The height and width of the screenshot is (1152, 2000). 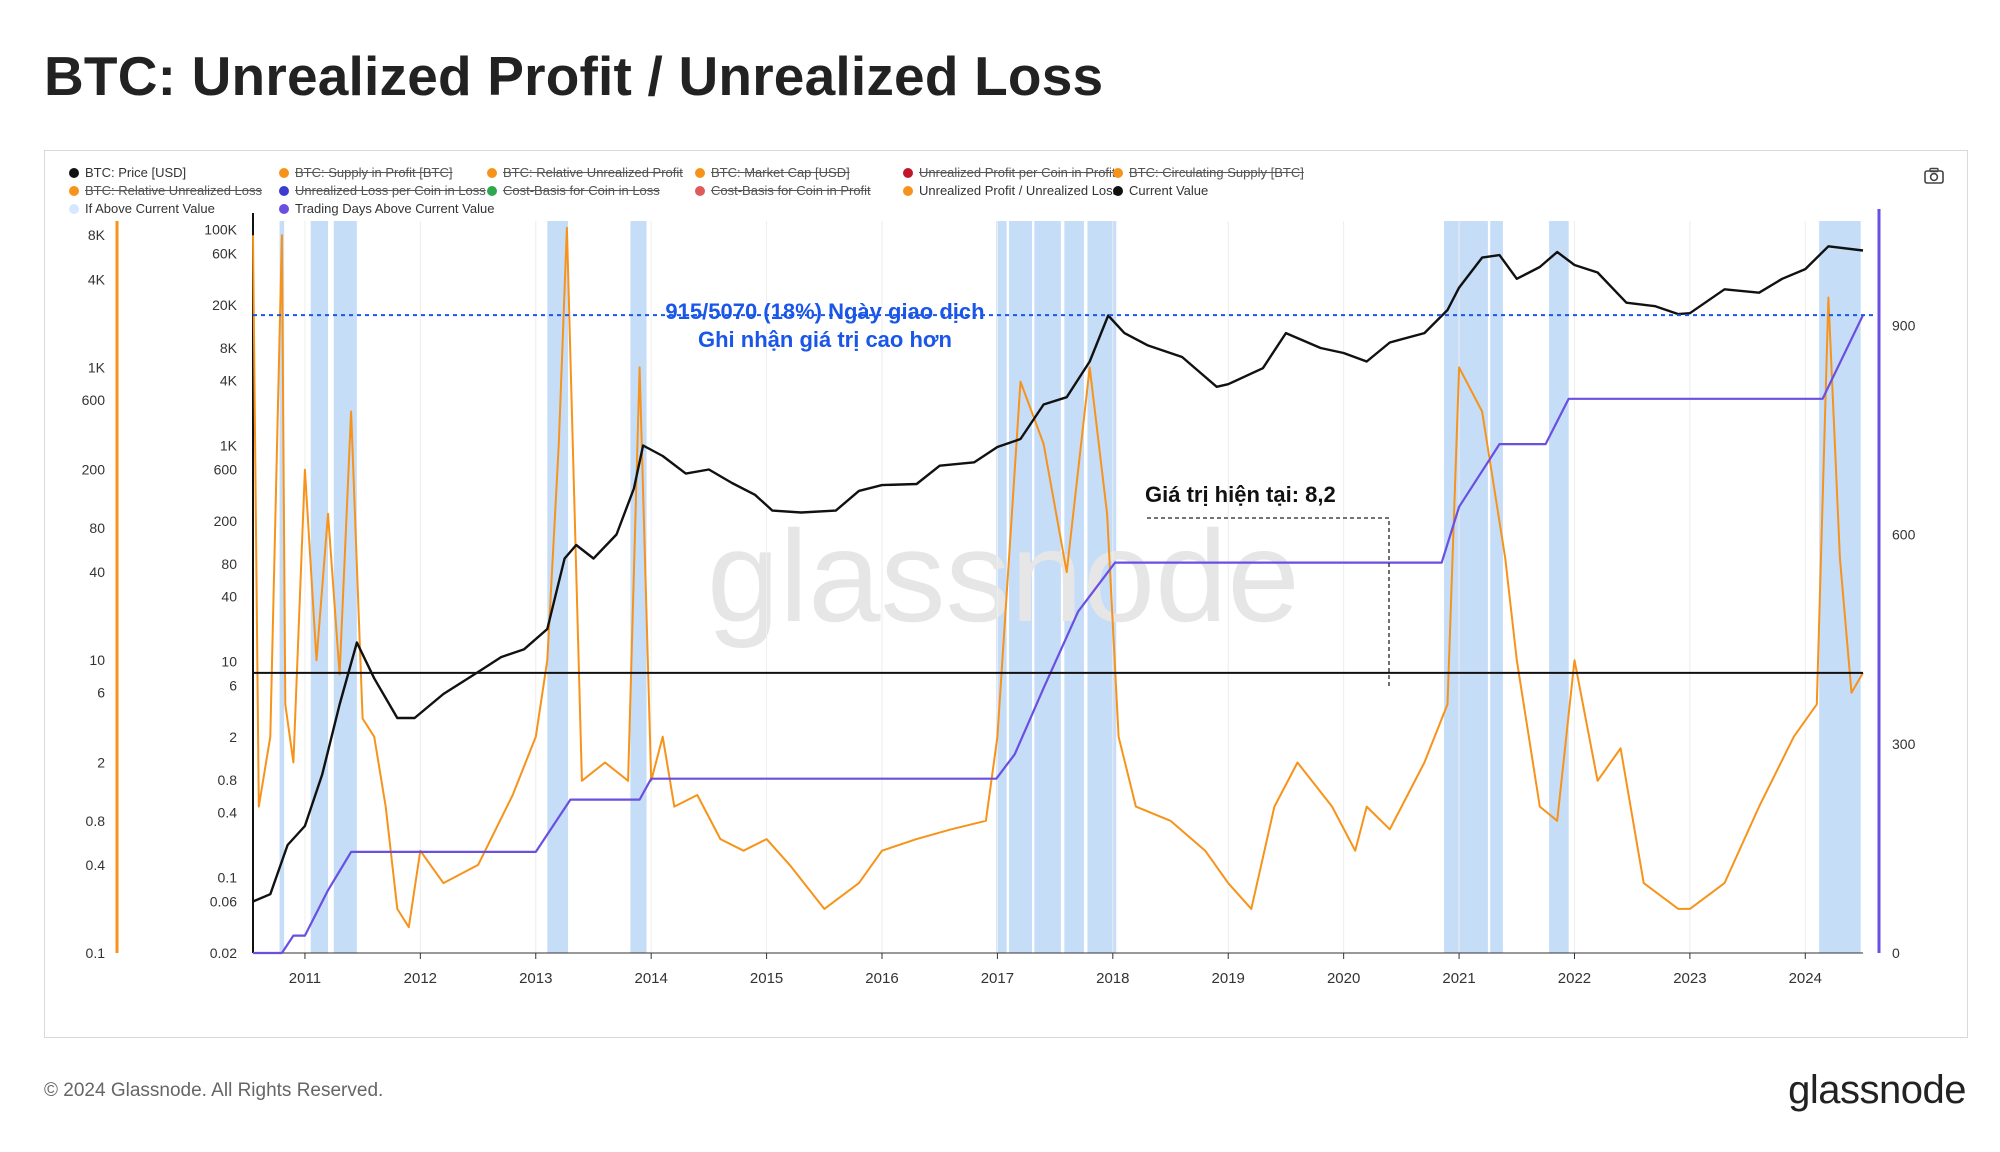 I want to click on legend-label: Current Value, so click(x=1169, y=190).